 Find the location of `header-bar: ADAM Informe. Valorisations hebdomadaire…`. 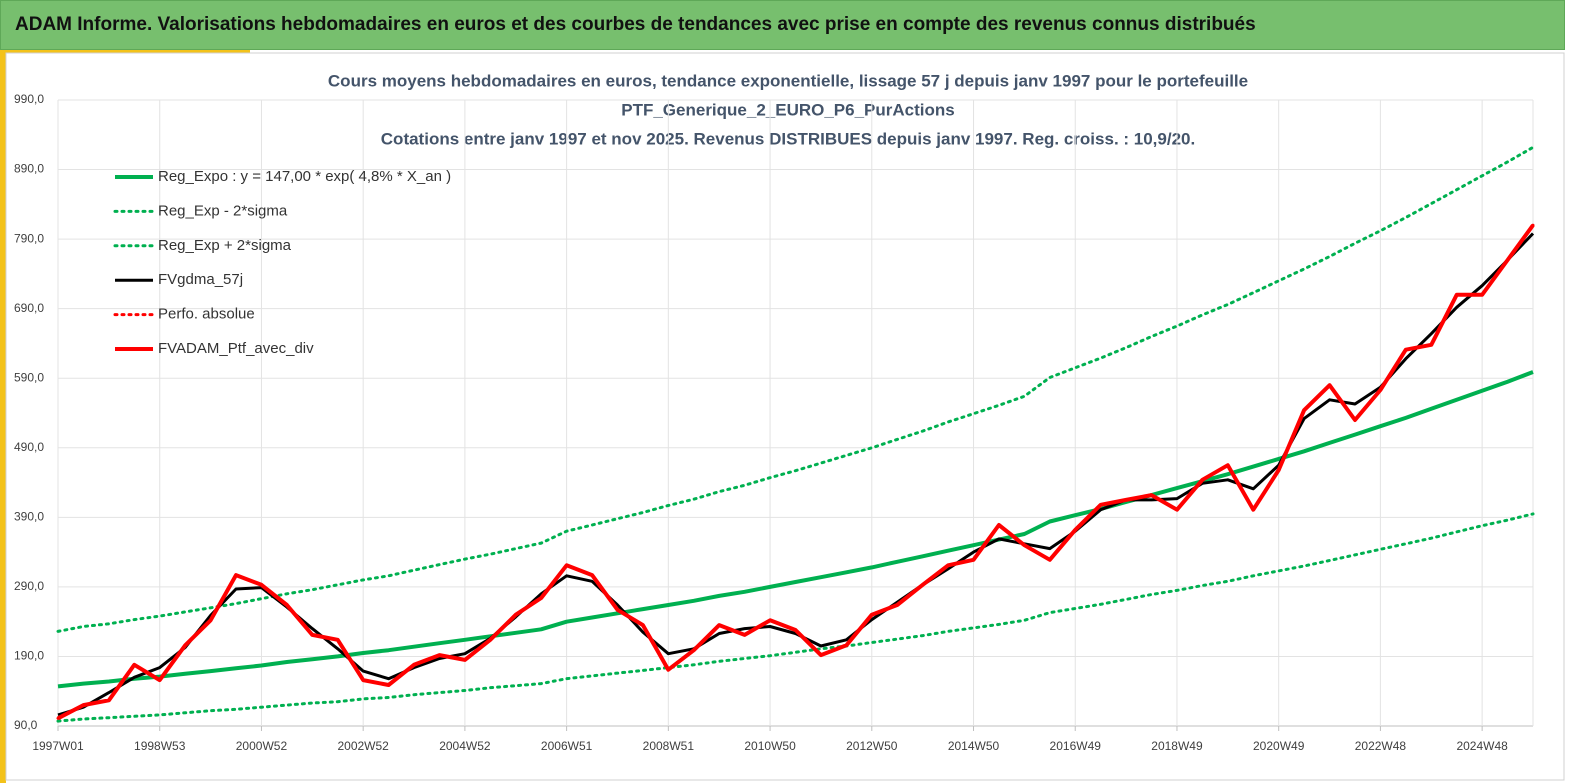

header-bar: ADAM Informe. Valorisations hebdomadaire… is located at coordinates (782, 25).